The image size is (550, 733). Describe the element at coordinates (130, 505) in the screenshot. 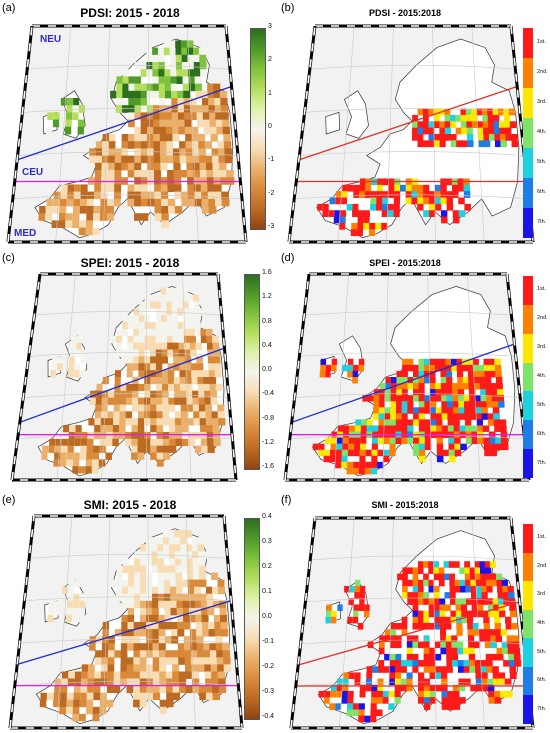

I see `panel-title: SMI: 2015 - 2018` at that location.